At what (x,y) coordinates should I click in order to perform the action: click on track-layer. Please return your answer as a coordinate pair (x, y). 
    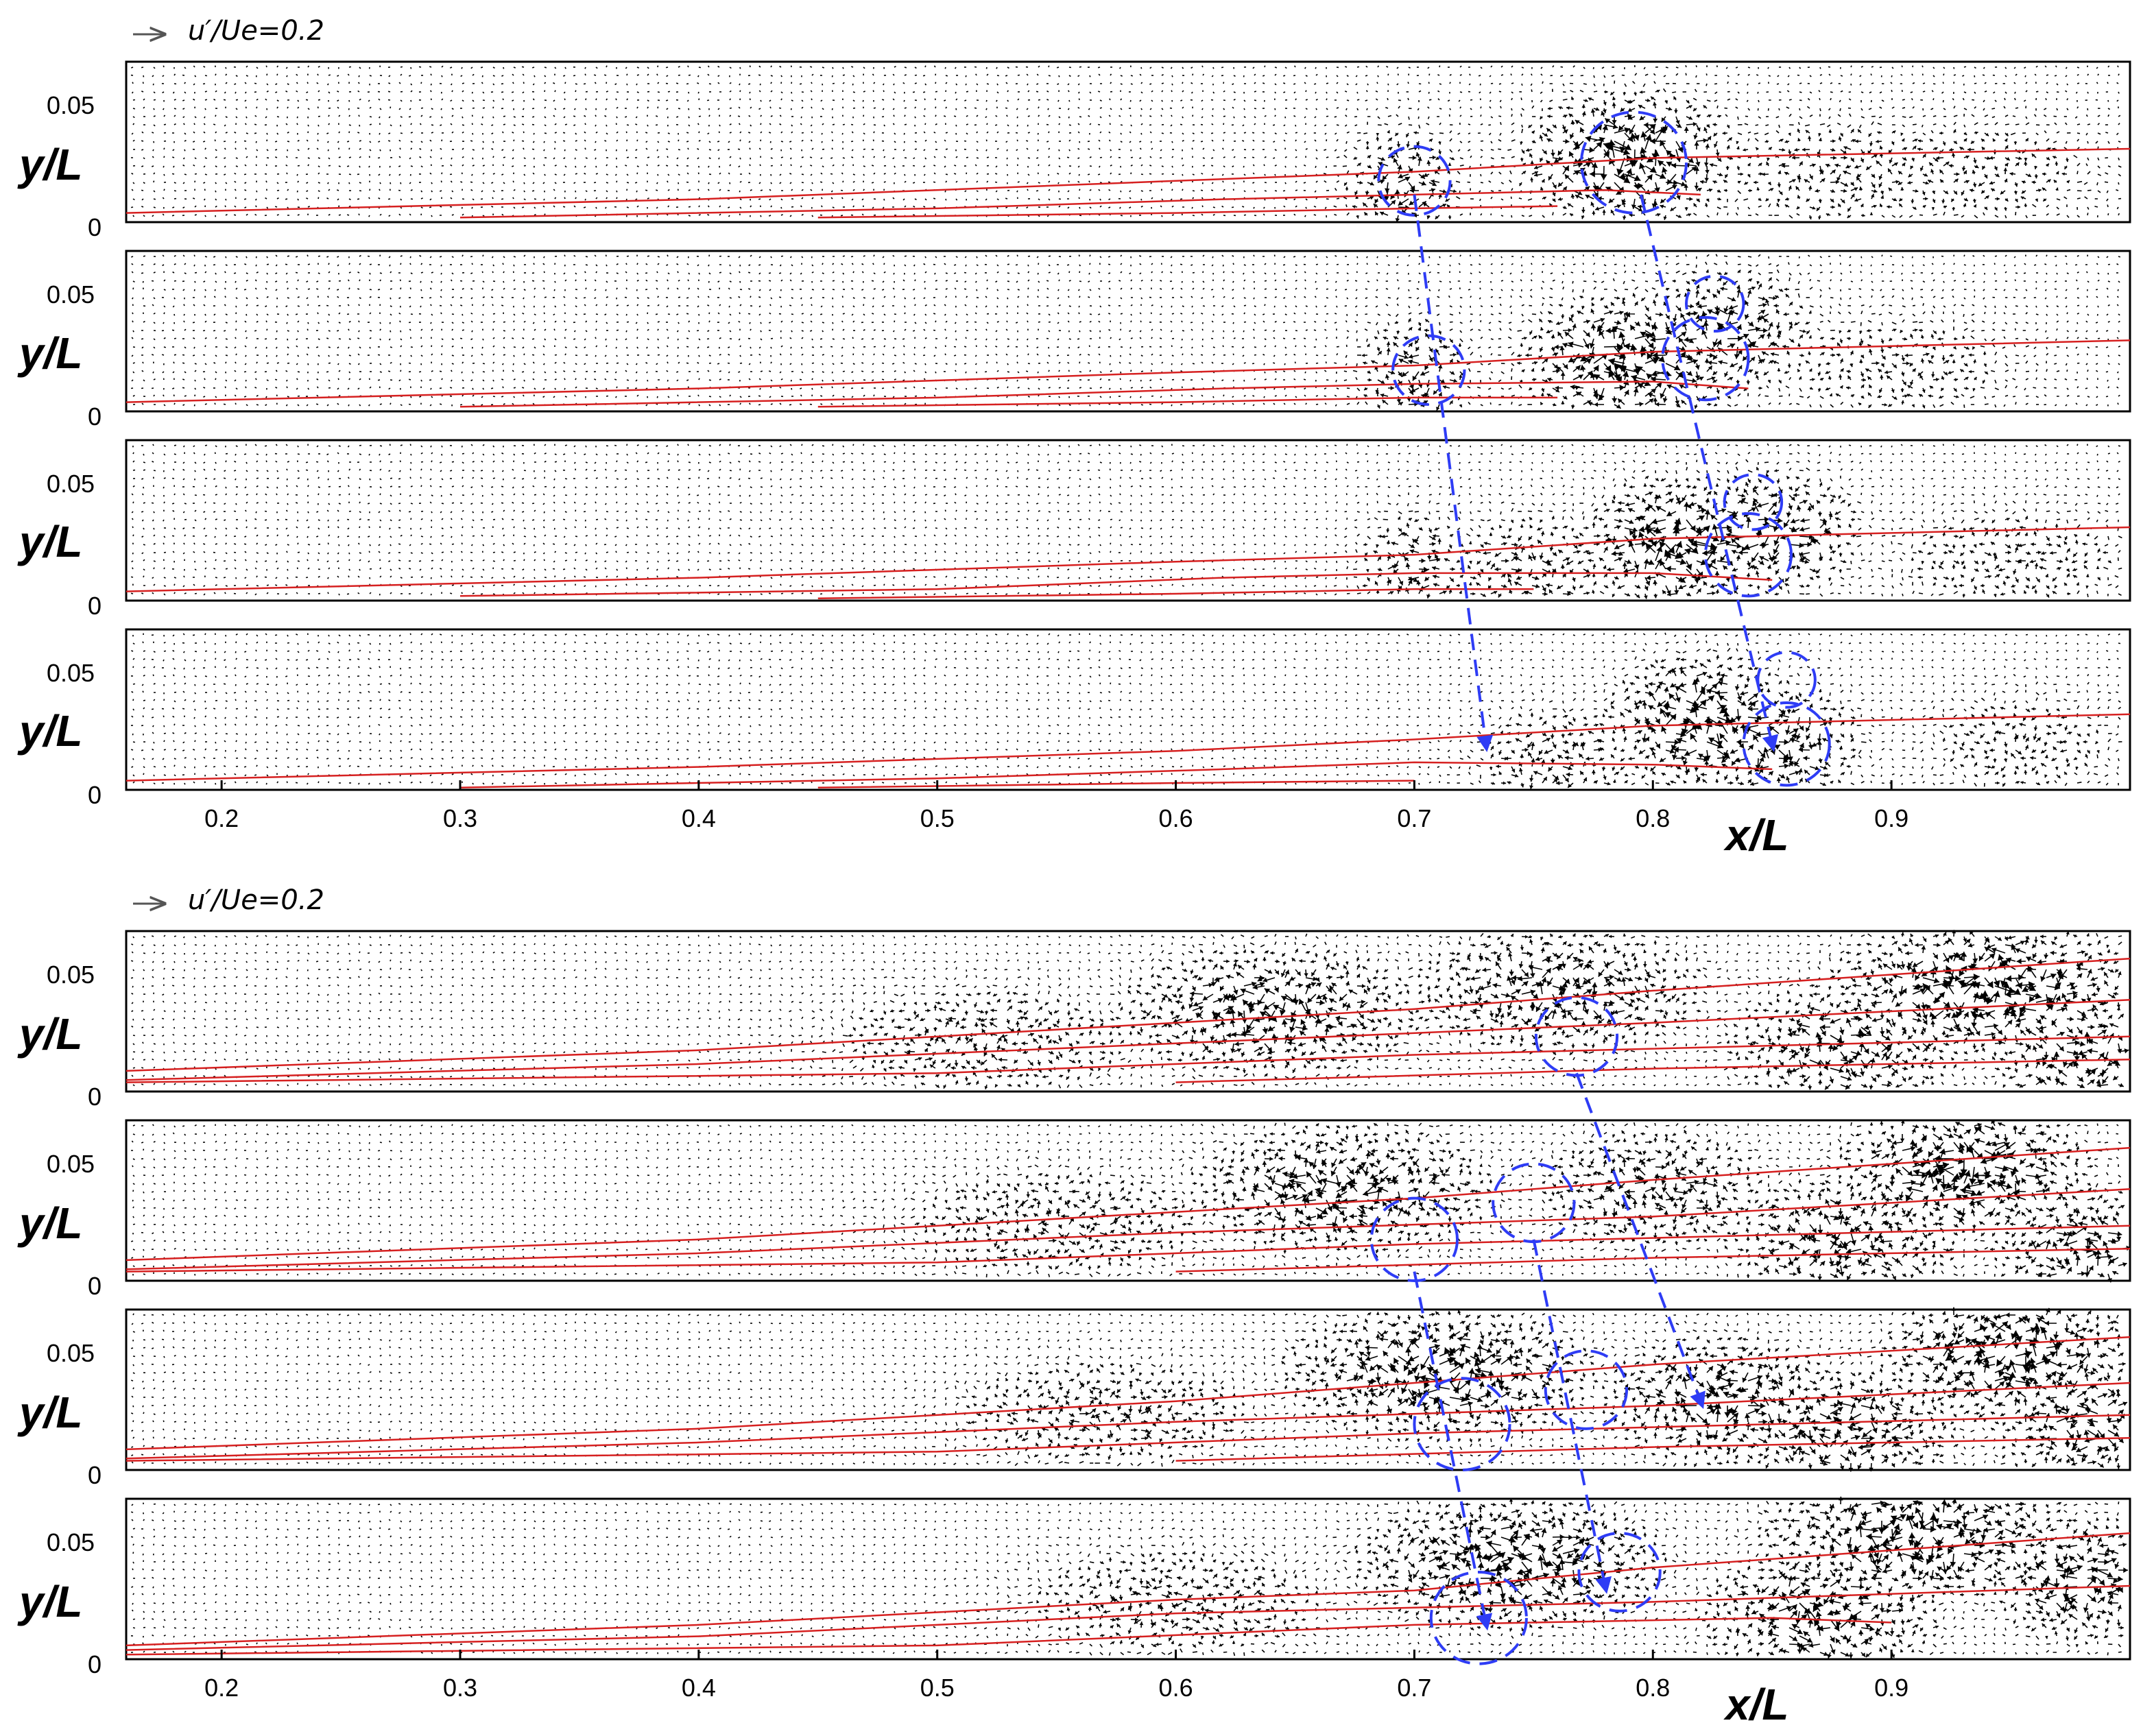
    Looking at the image, I should click on (1559, 1351).